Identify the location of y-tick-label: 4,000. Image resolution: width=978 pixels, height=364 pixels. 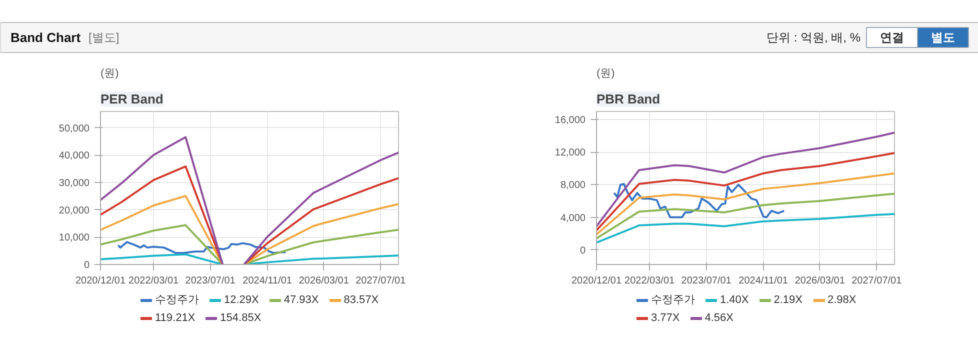
(573, 218).